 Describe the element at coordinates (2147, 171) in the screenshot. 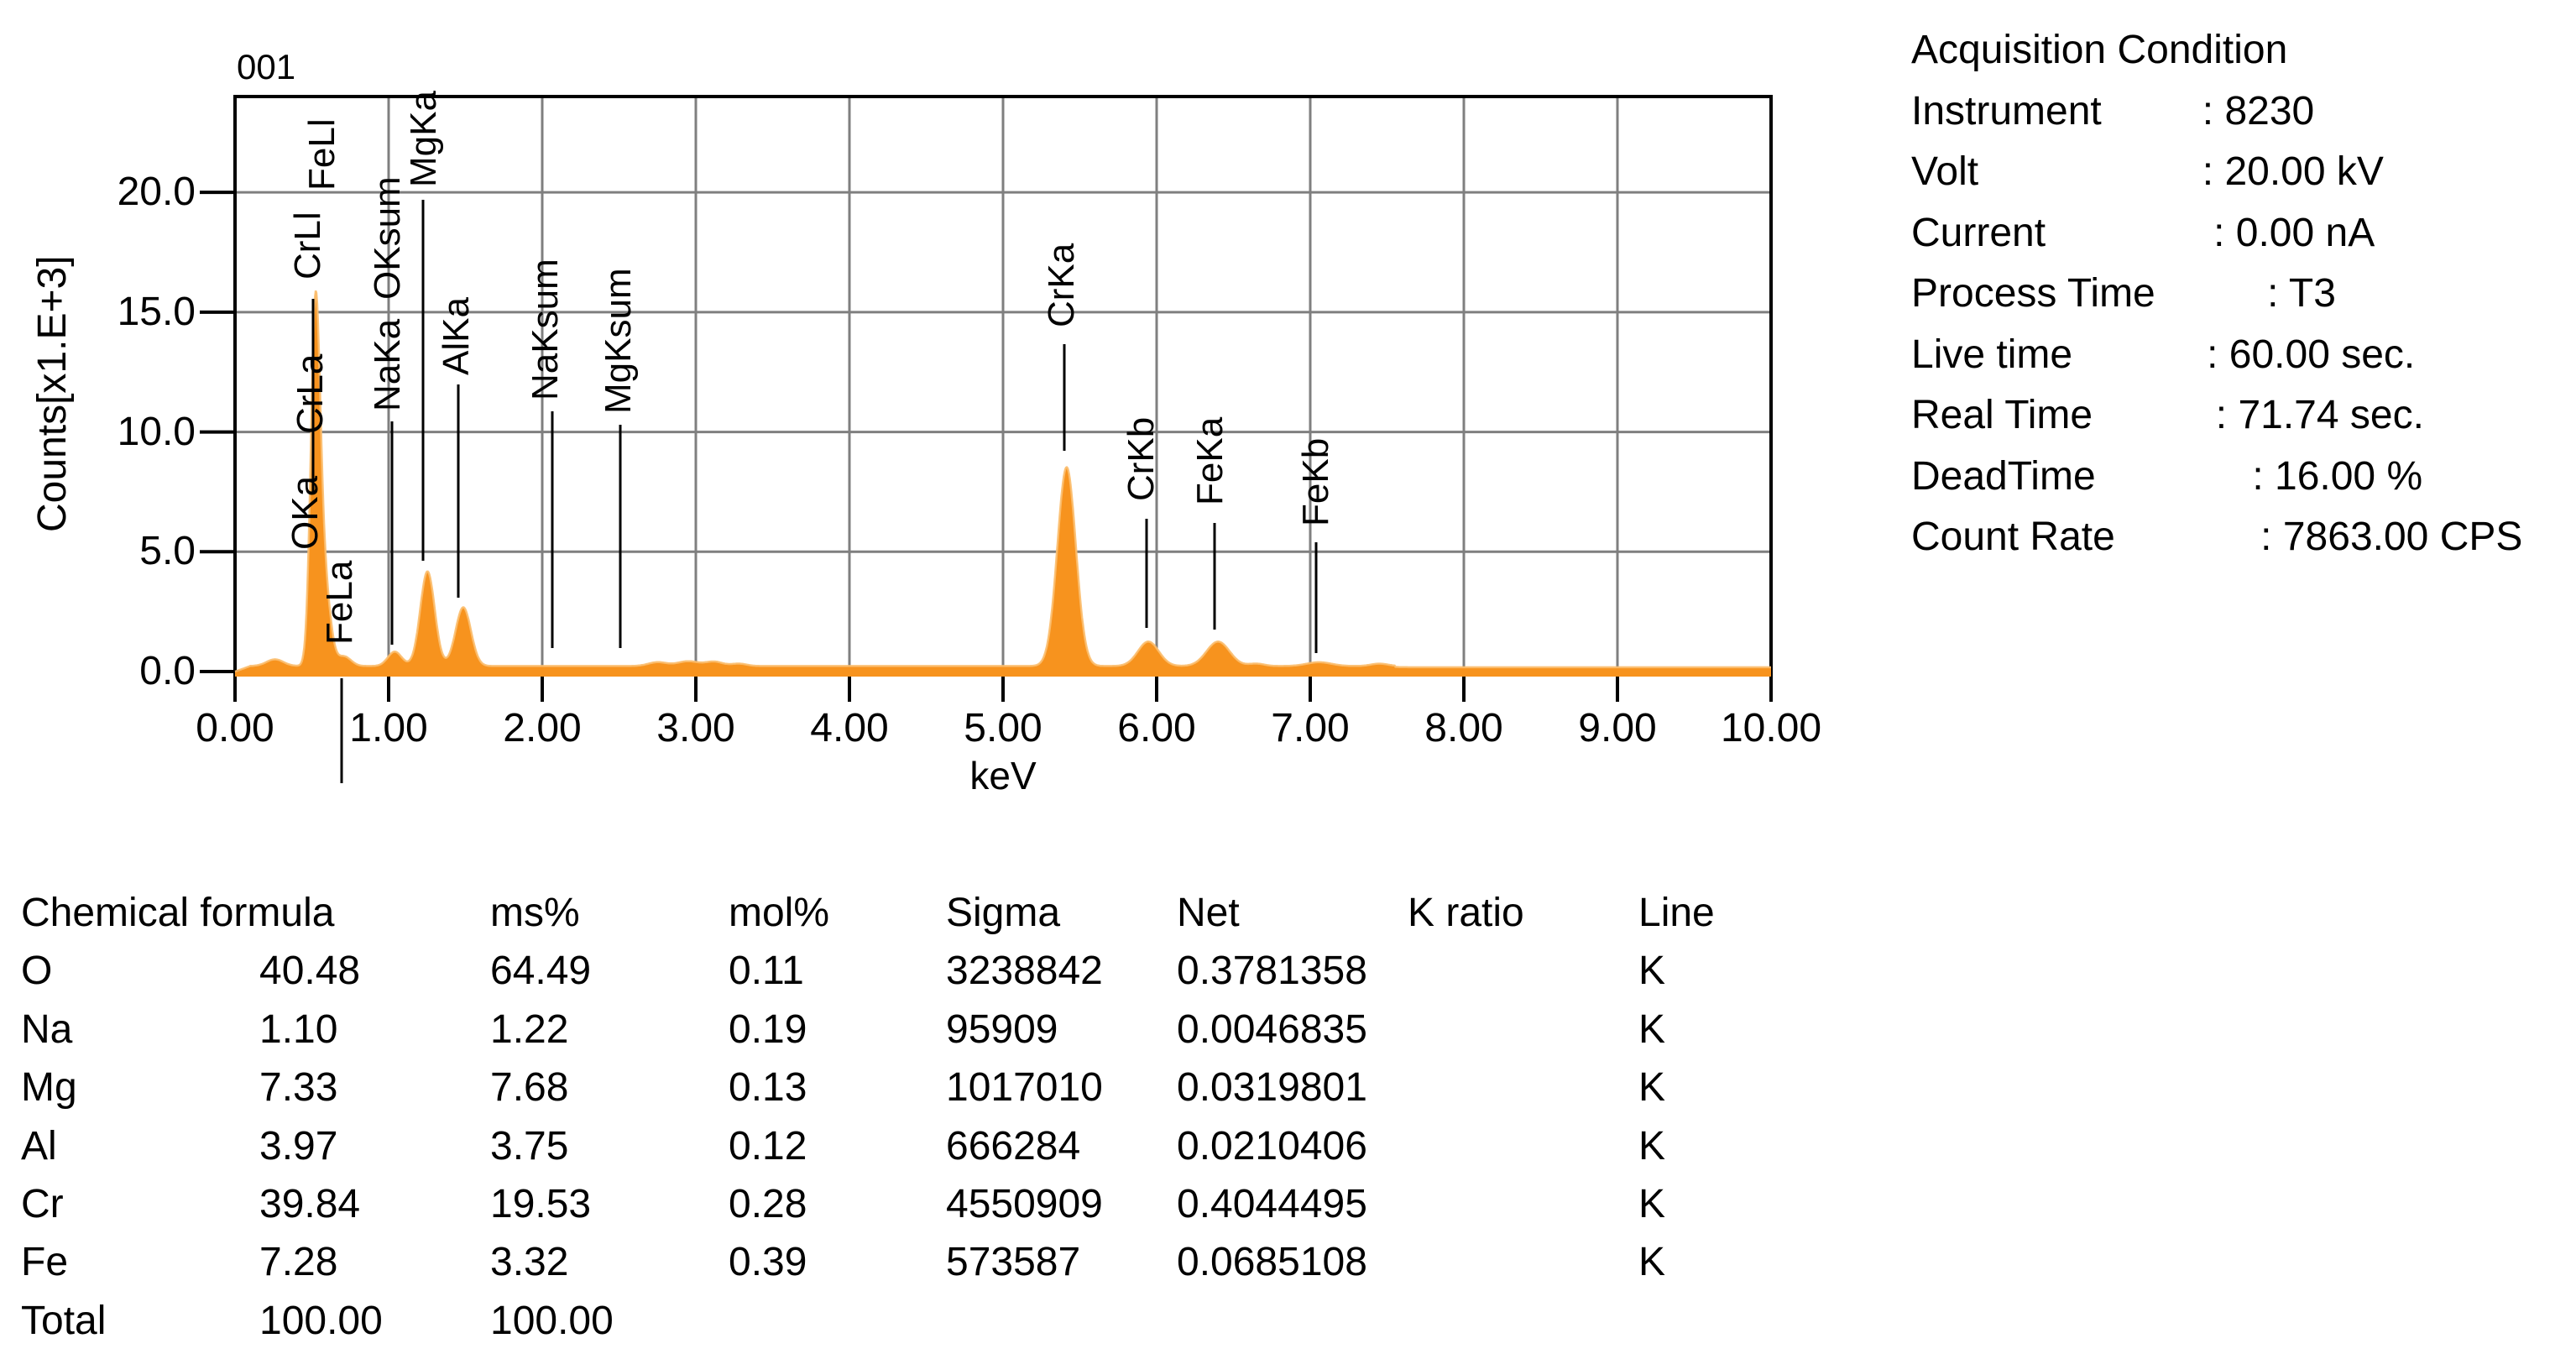

I see `acquisition-line: Volt : 20.00 kV` at that location.